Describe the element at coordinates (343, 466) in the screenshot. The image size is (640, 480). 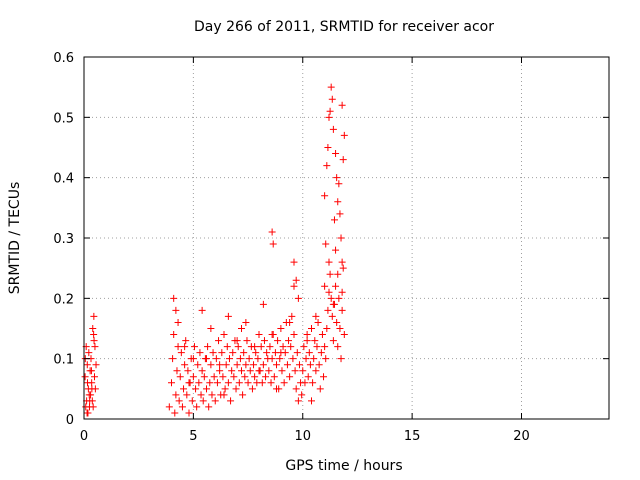
I see `x-axis-title: GPS time / hours` at that location.